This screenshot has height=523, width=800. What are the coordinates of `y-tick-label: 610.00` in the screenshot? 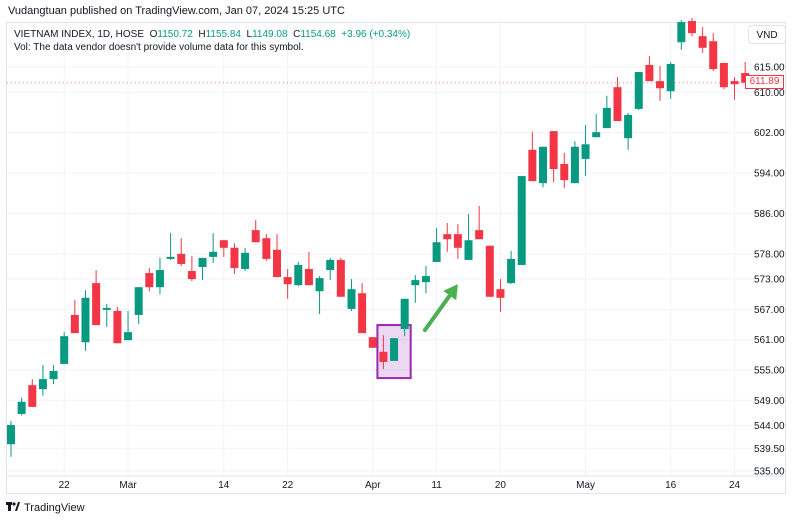 It's located at (769, 93).